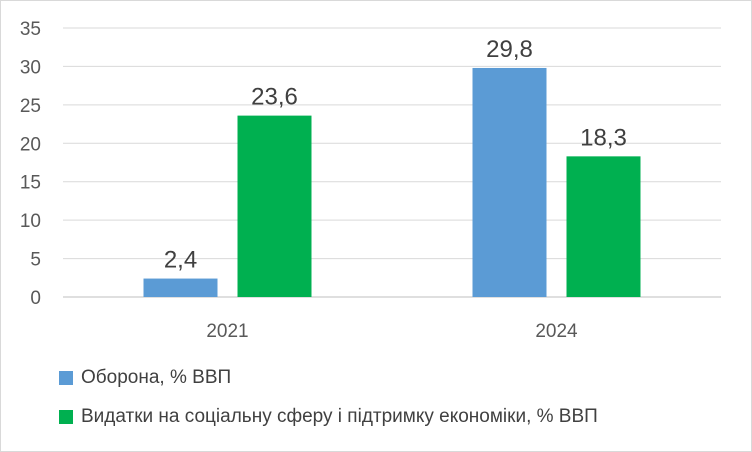 This screenshot has height=452, width=752. What do you see at coordinates (30, 67) in the screenshot?
I see `y-tick-label: 30` at bounding box center [30, 67].